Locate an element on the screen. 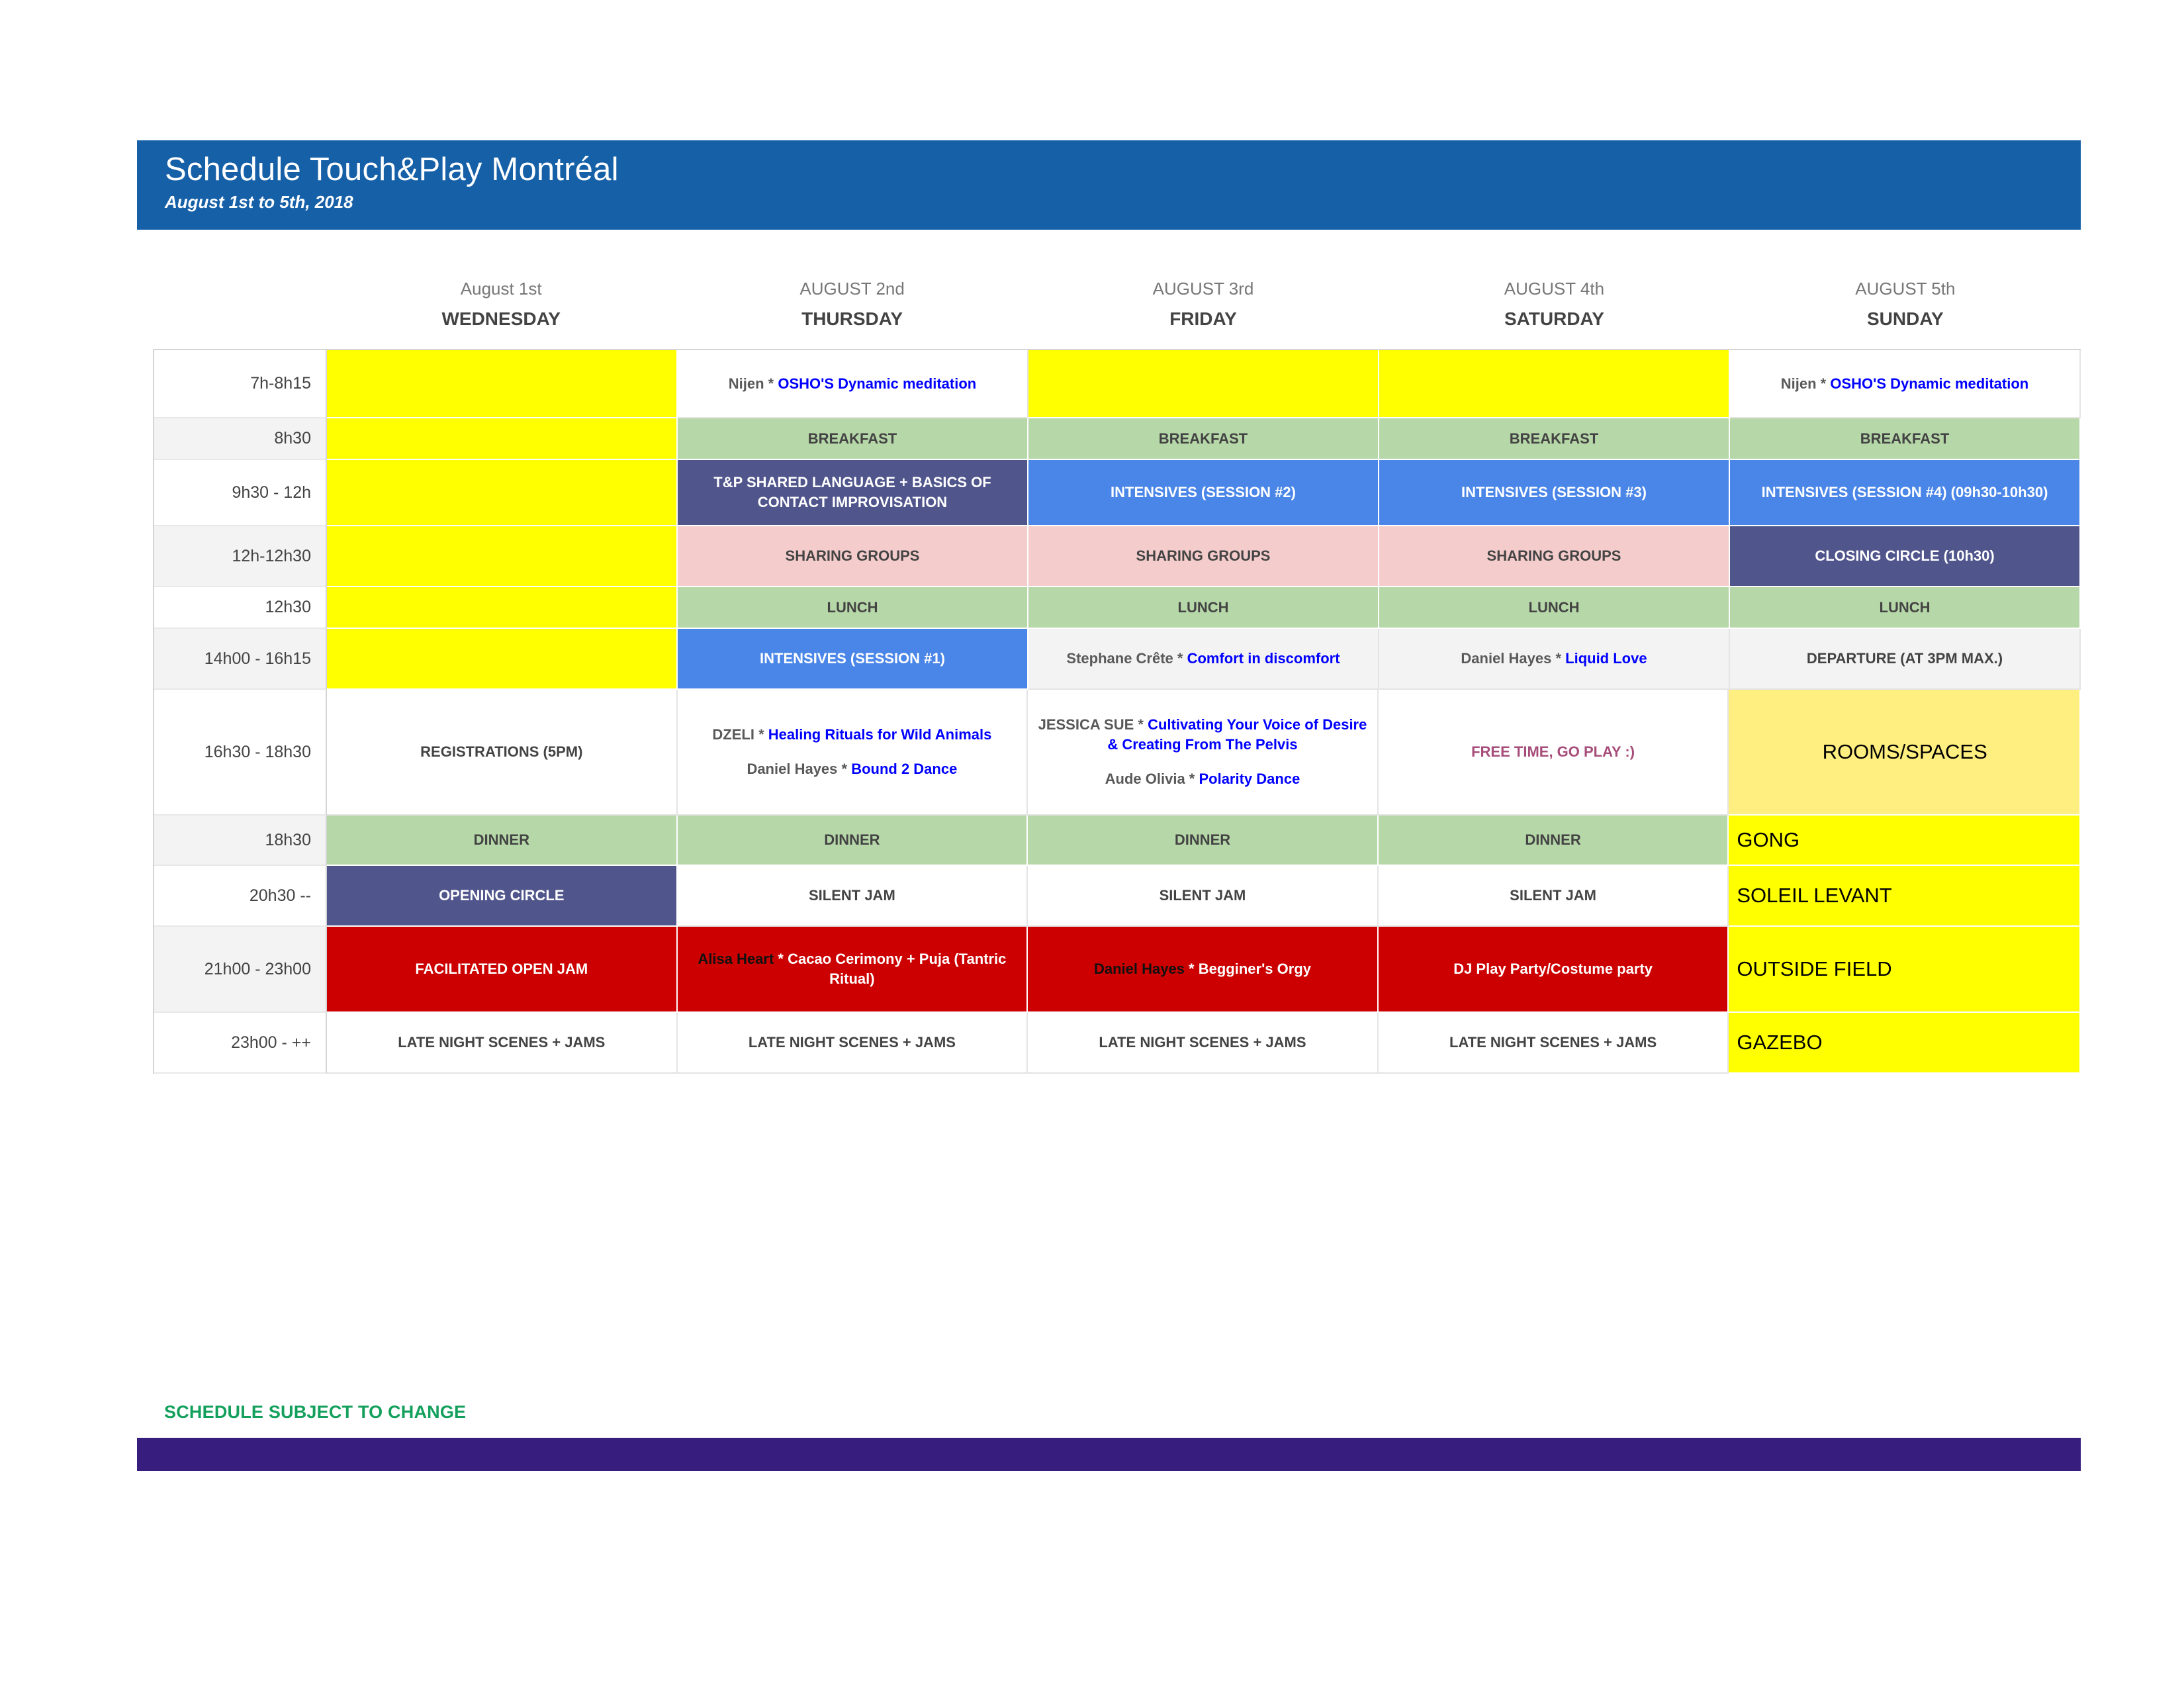  cell-sat-8h30: BREAKFAST is located at coordinates (1555, 439).